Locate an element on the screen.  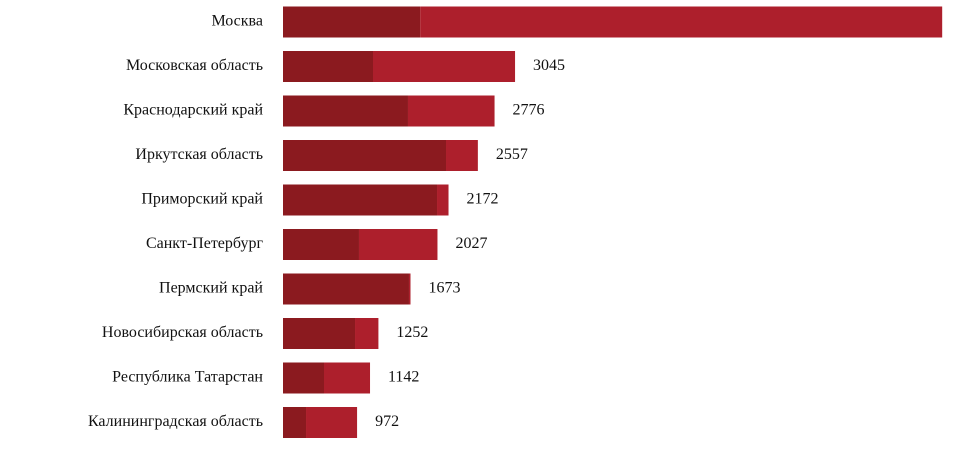
category-label: Московская область is located at coordinates (194, 65).